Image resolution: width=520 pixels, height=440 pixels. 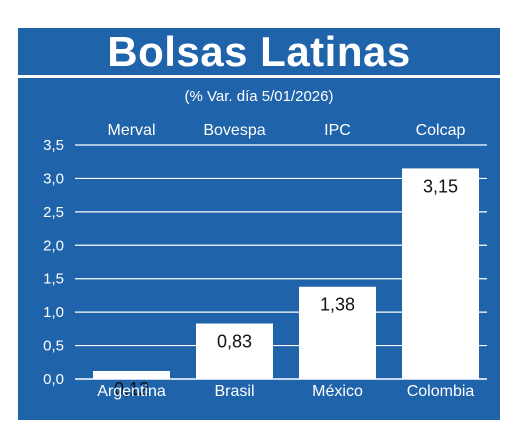 I want to click on bar-value-label: 0,12, so click(x=131, y=389).